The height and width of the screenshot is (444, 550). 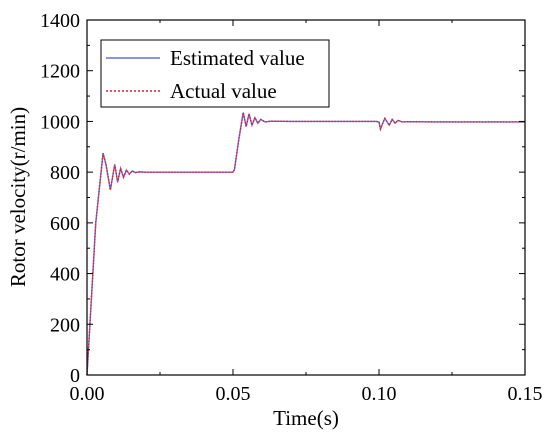 What do you see at coordinates (60, 72) in the screenshot?
I see `y-tick-label: 1200` at bounding box center [60, 72].